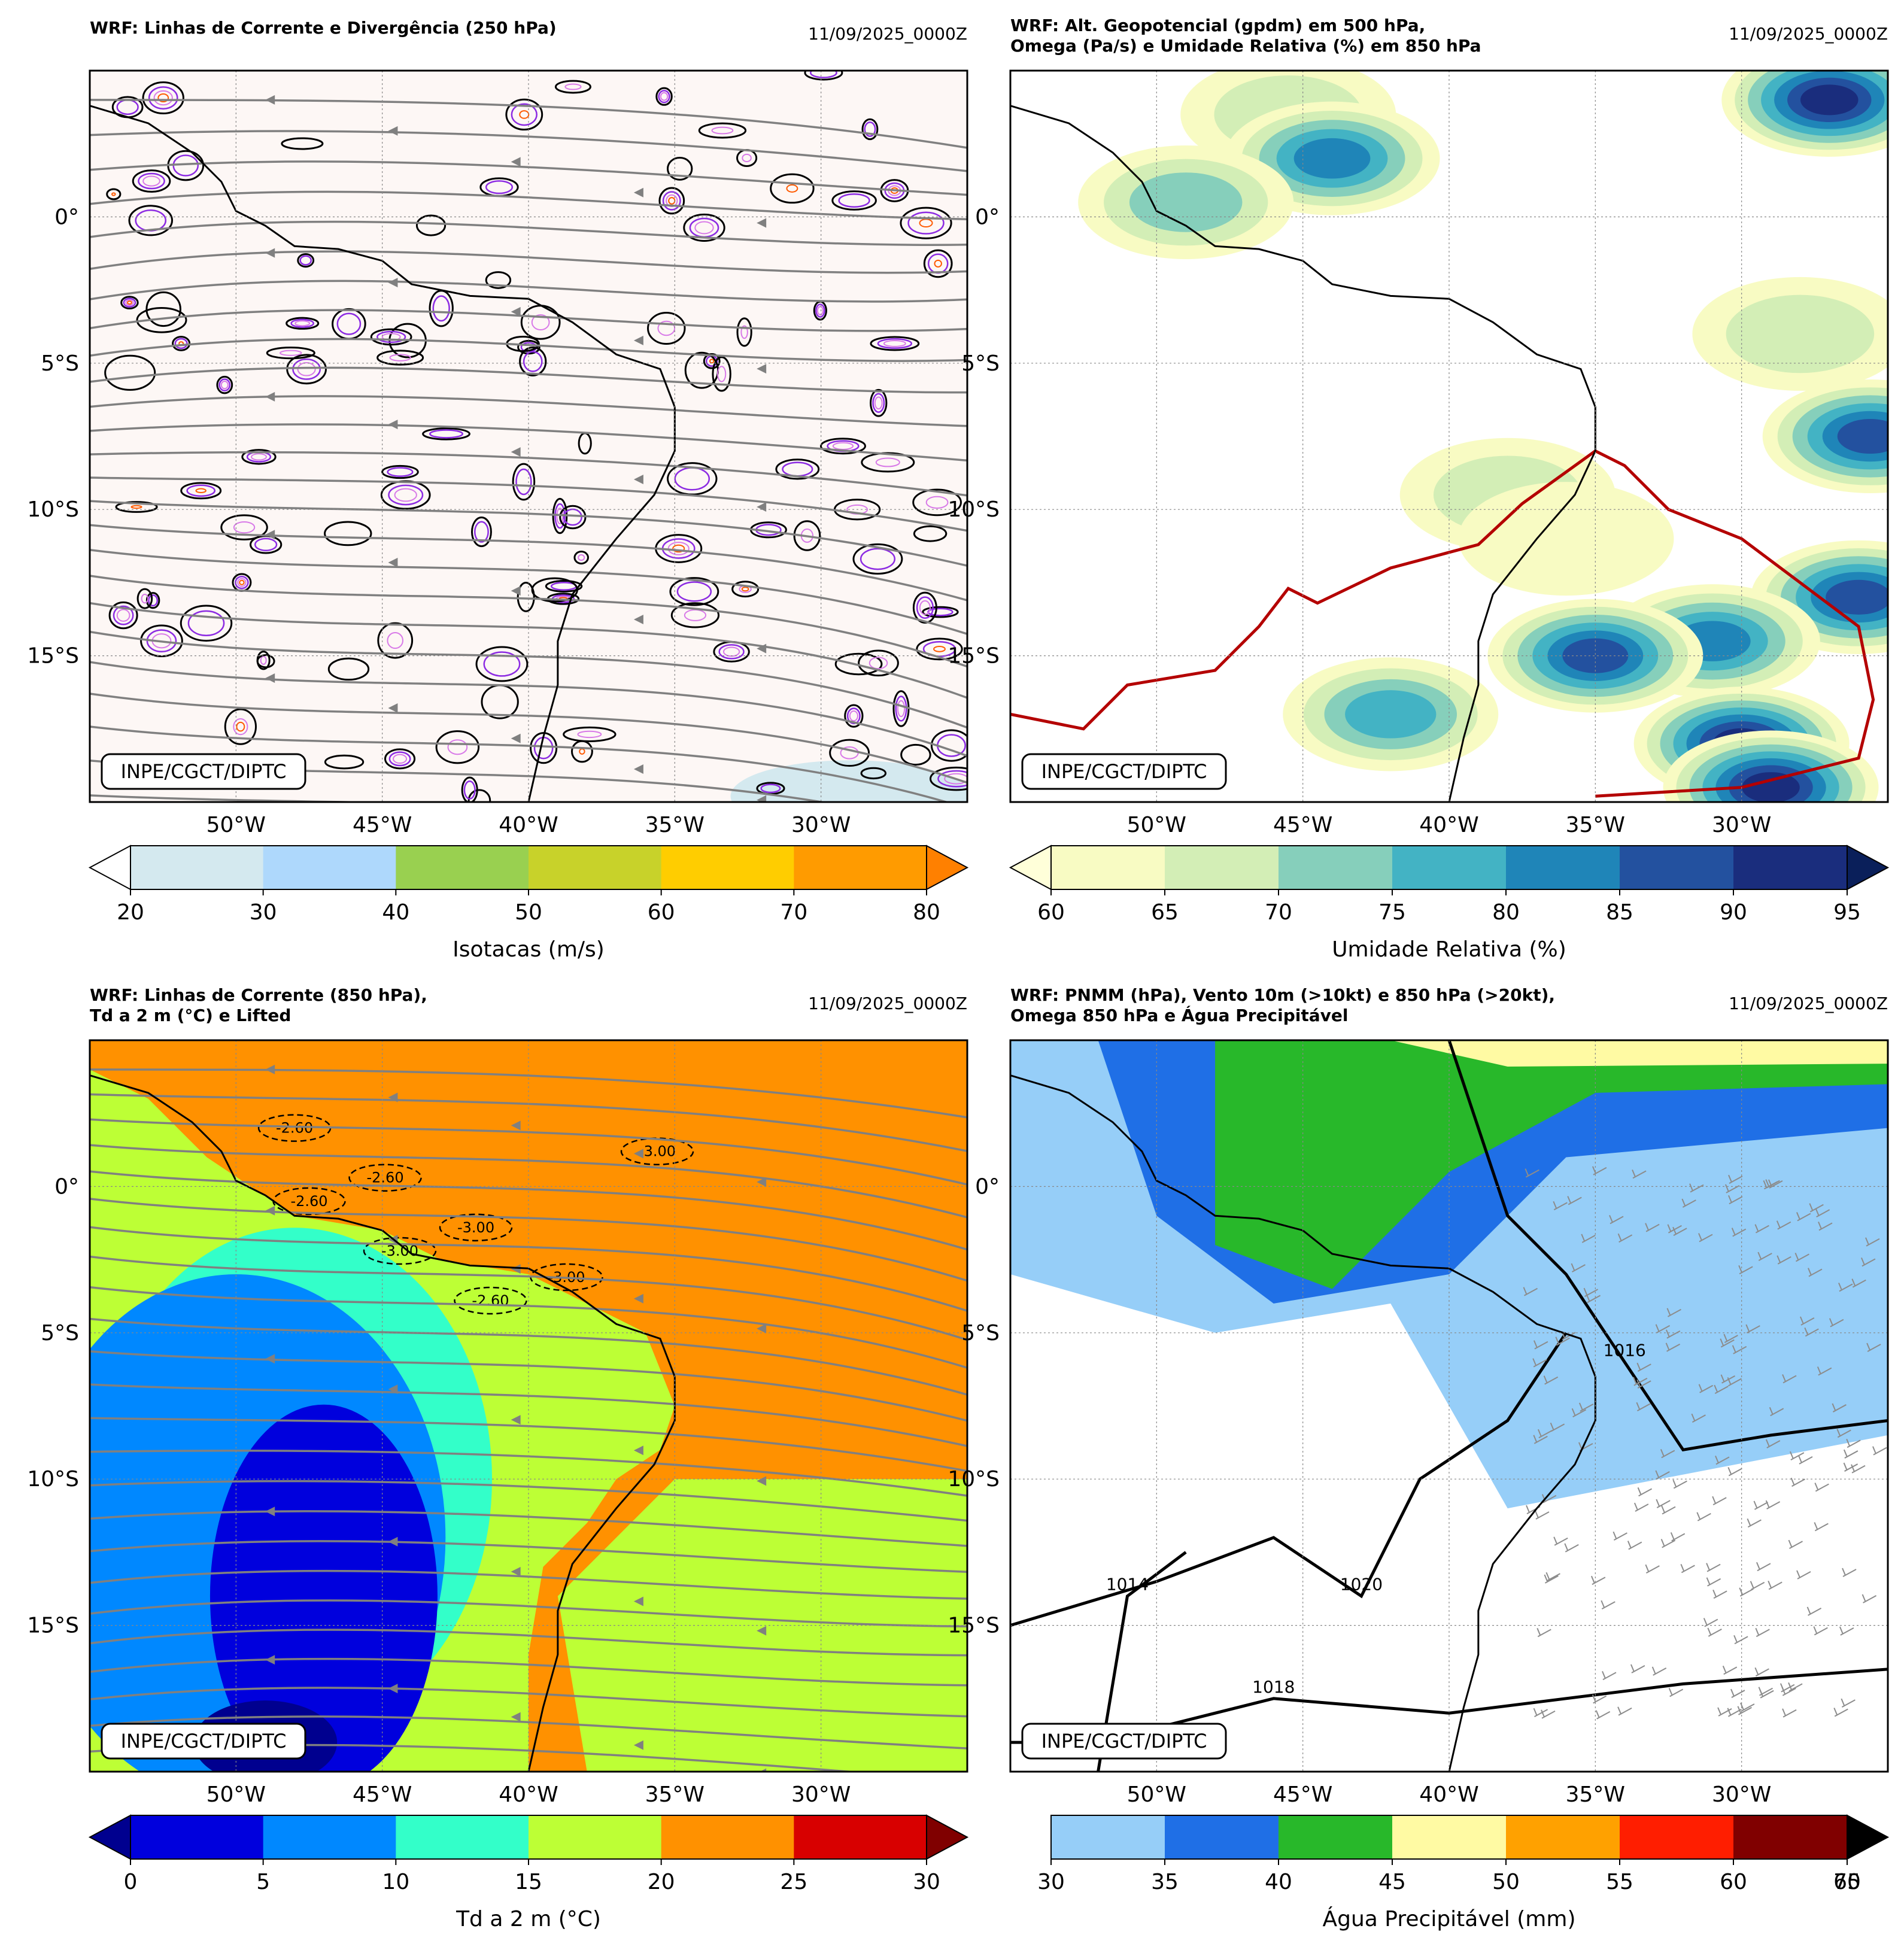 The height and width of the screenshot is (1953, 1904). Describe the element at coordinates (1808, 1003) in the screenshot. I see `panel-timestamp: 11/09/2025_0000Z` at that location.